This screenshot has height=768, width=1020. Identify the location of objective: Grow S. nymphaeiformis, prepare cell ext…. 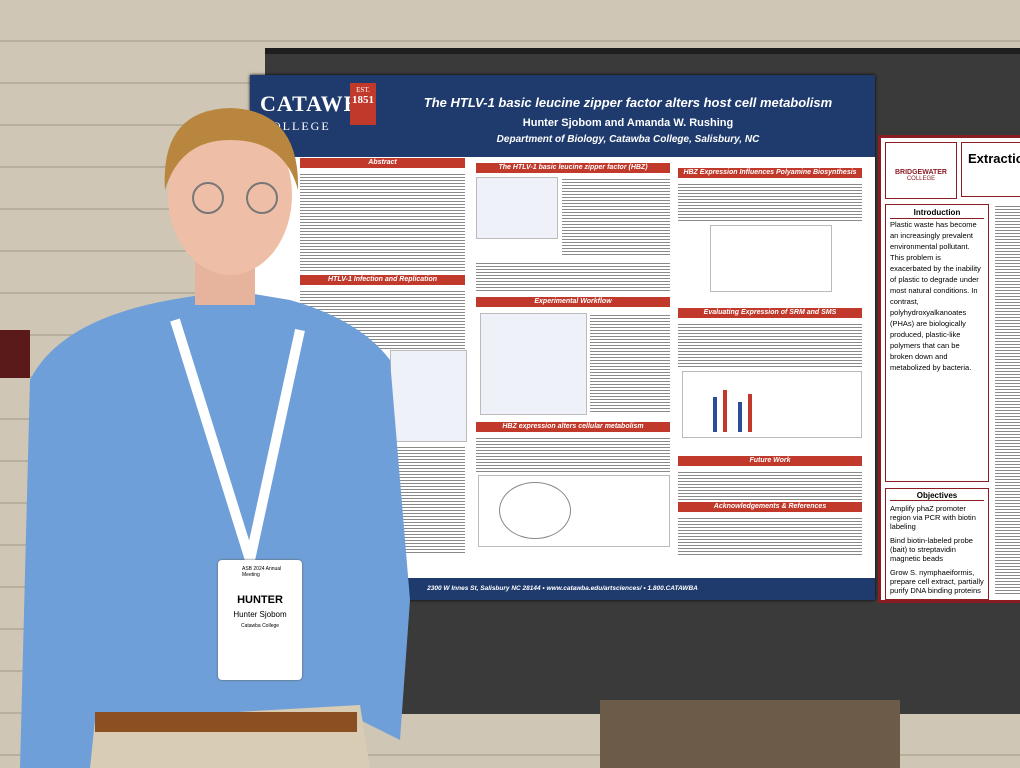
(937, 581).